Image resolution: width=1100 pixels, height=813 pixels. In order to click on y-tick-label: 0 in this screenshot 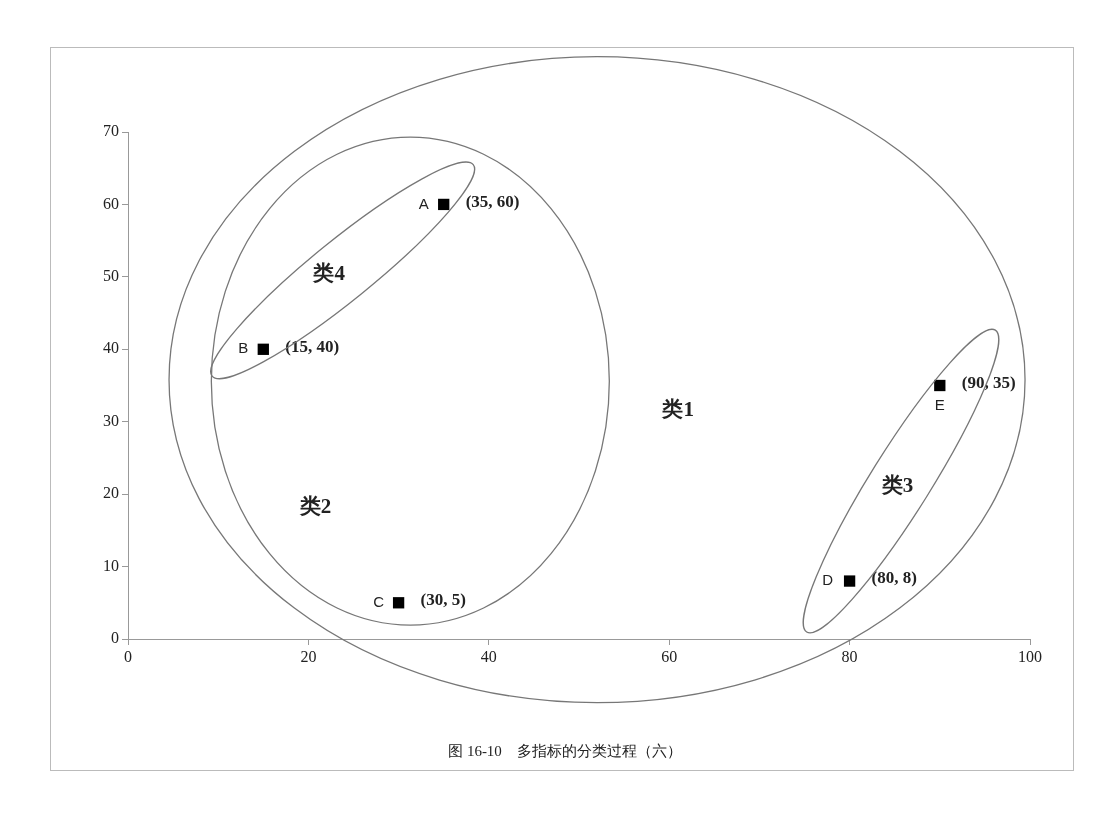, I will do `click(115, 638)`.